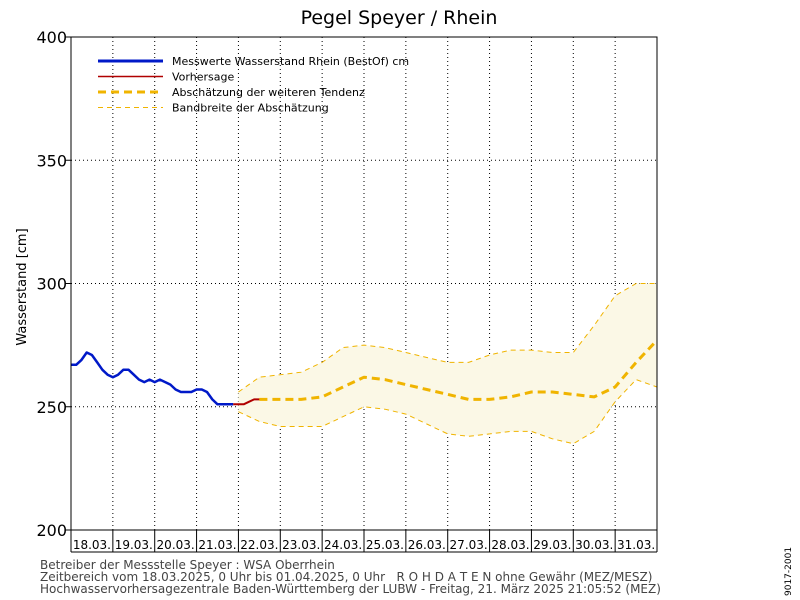  Describe the element at coordinates (51, 407) in the screenshot. I see `y-tick-label: 250` at that location.